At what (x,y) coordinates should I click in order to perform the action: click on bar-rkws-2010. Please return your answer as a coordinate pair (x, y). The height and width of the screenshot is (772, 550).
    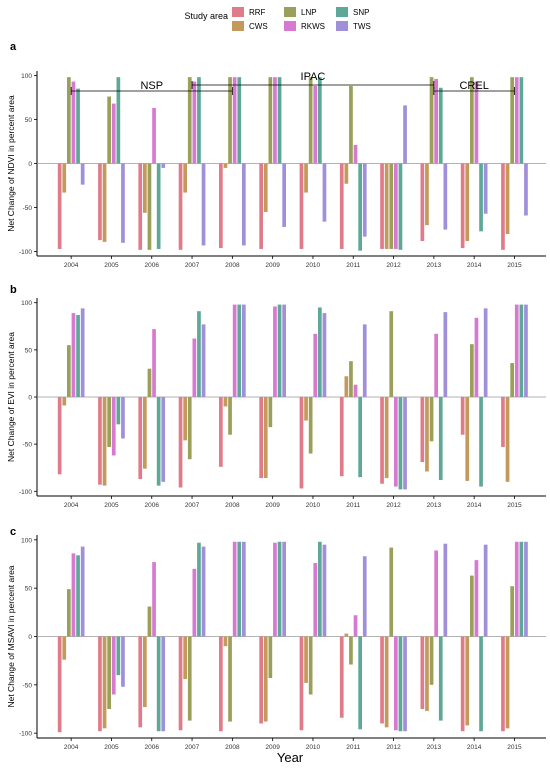
    Looking at the image, I should click on (315, 600).